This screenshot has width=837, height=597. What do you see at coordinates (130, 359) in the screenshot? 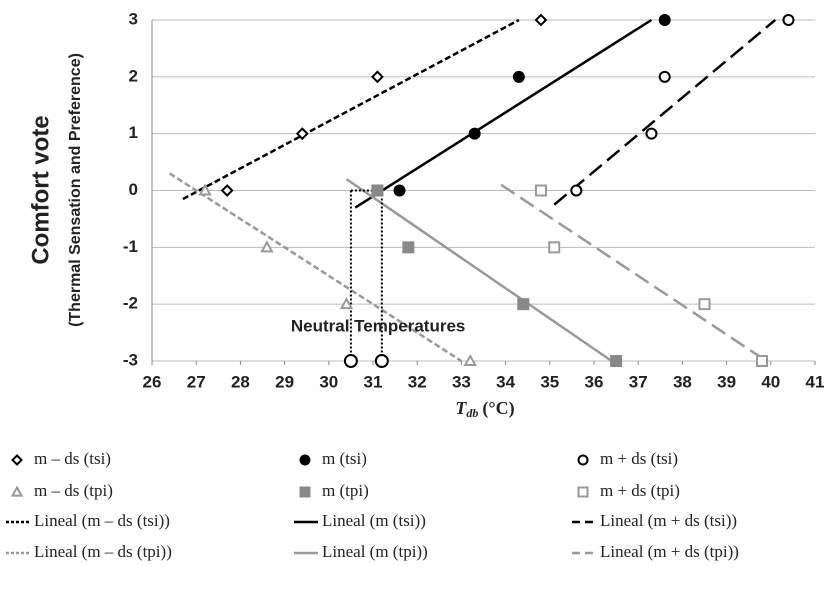
I see `y-tick-label: -3` at bounding box center [130, 359].